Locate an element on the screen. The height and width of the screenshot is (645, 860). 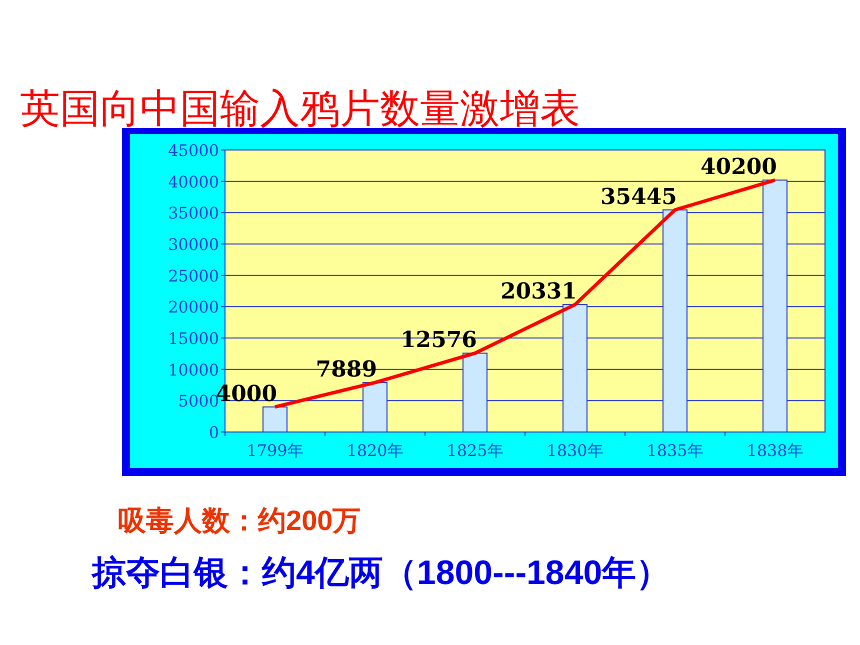
x-tick-label: 1838年 is located at coordinates (775, 450).